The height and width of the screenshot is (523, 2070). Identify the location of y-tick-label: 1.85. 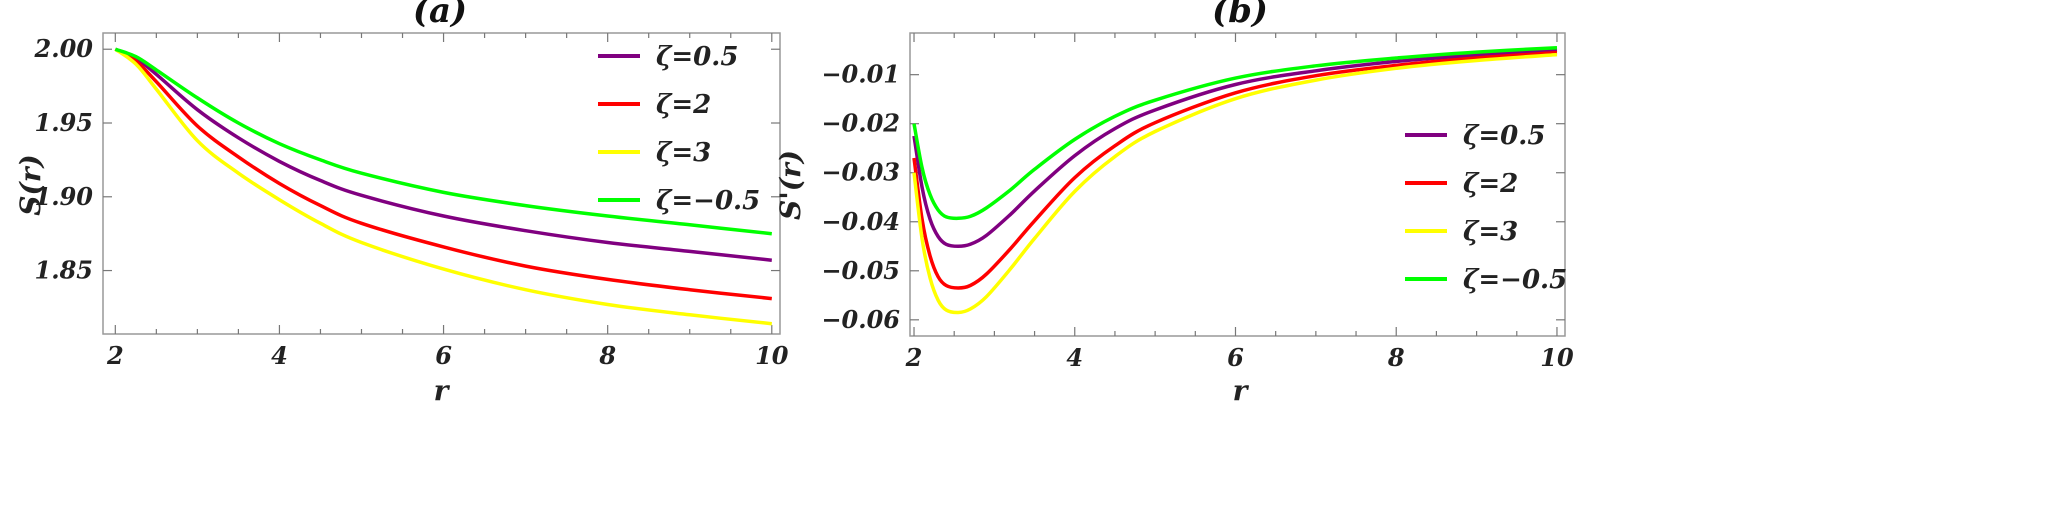
(64, 270).